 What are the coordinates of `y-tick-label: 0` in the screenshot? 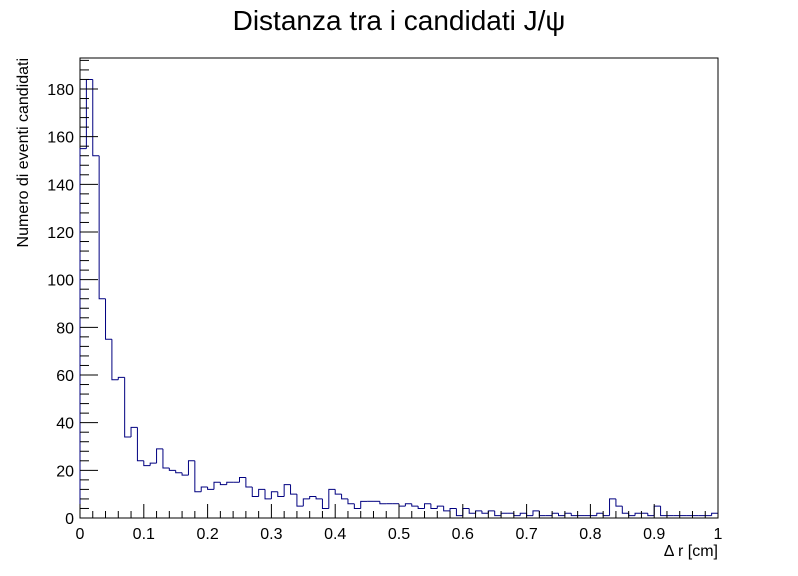 It's located at (69, 519).